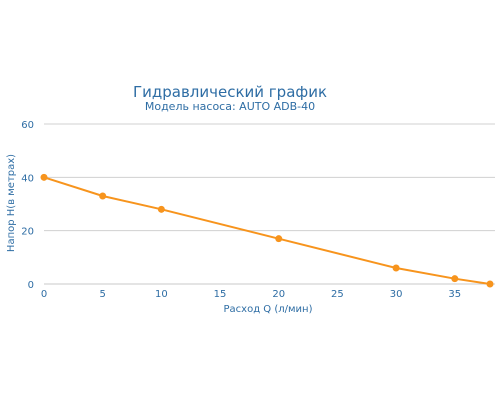  I want to click on x-tick-label: 0, so click(44, 294).